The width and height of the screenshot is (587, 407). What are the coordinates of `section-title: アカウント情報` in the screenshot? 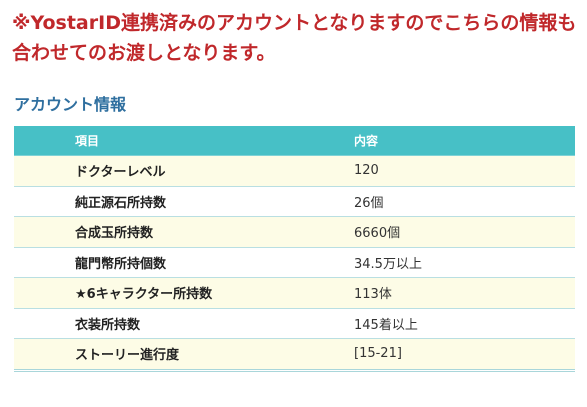 It's located at (70, 104).